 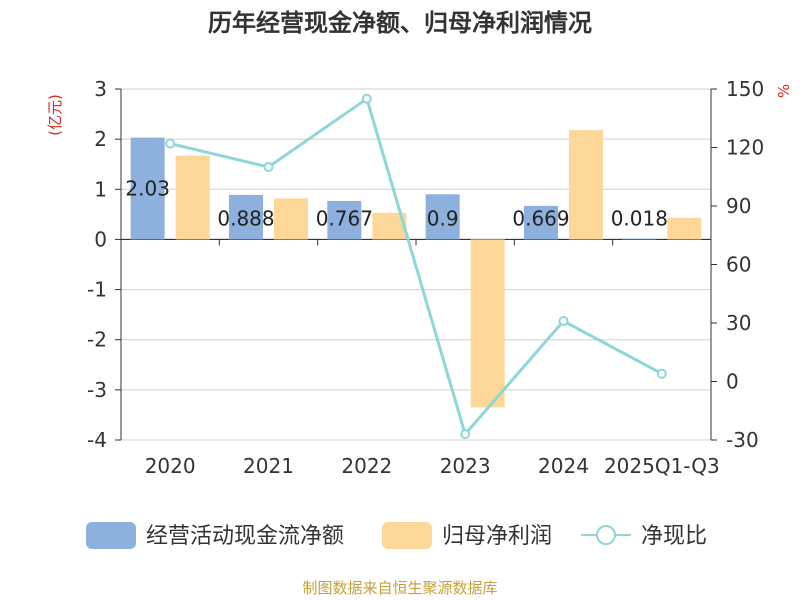 I want to click on y-left-tick-label: 0, so click(x=100, y=239).